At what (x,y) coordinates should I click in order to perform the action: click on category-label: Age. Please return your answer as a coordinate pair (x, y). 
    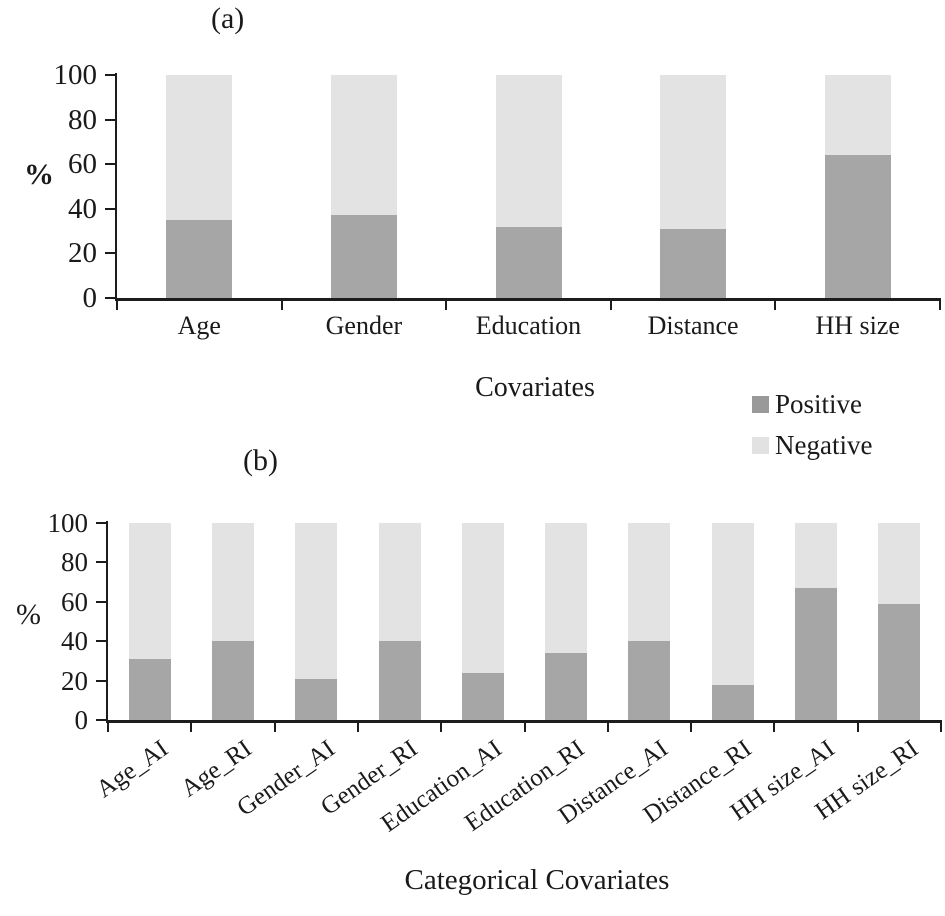
    Looking at the image, I should click on (199, 325).